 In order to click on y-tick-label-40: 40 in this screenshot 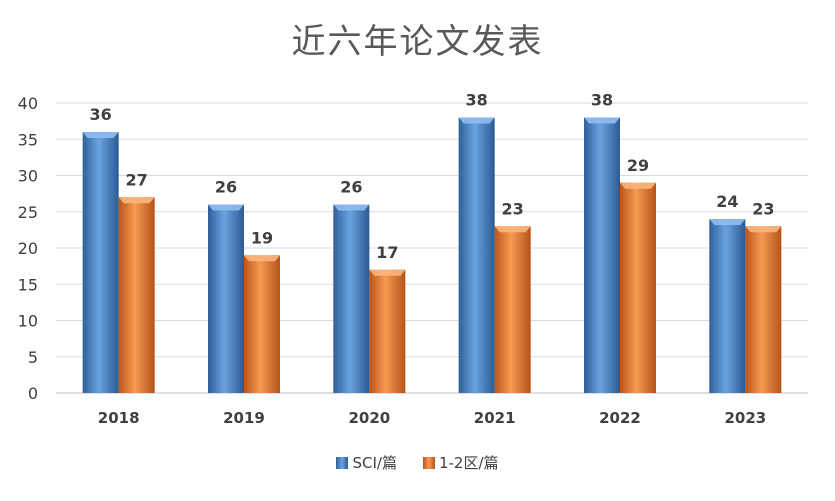, I will do `click(28, 103)`.